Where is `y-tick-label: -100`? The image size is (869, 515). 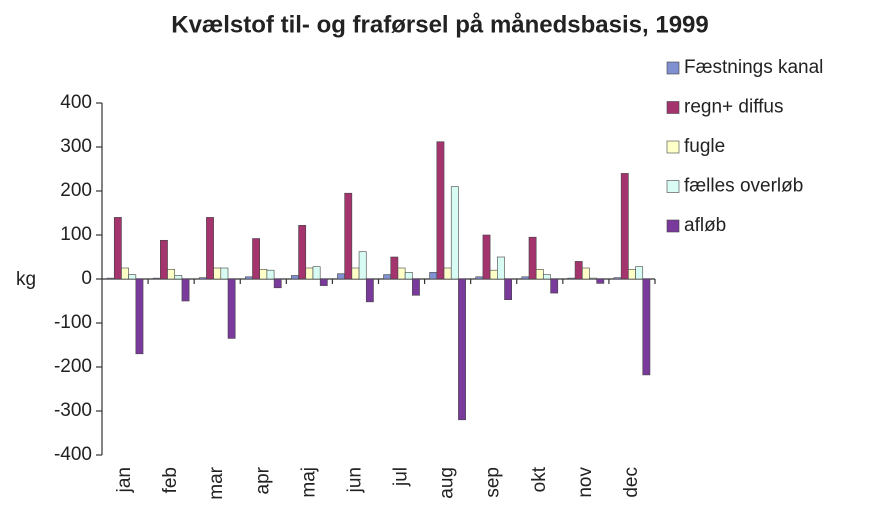 y-tick-label: -100 is located at coordinates (73, 322).